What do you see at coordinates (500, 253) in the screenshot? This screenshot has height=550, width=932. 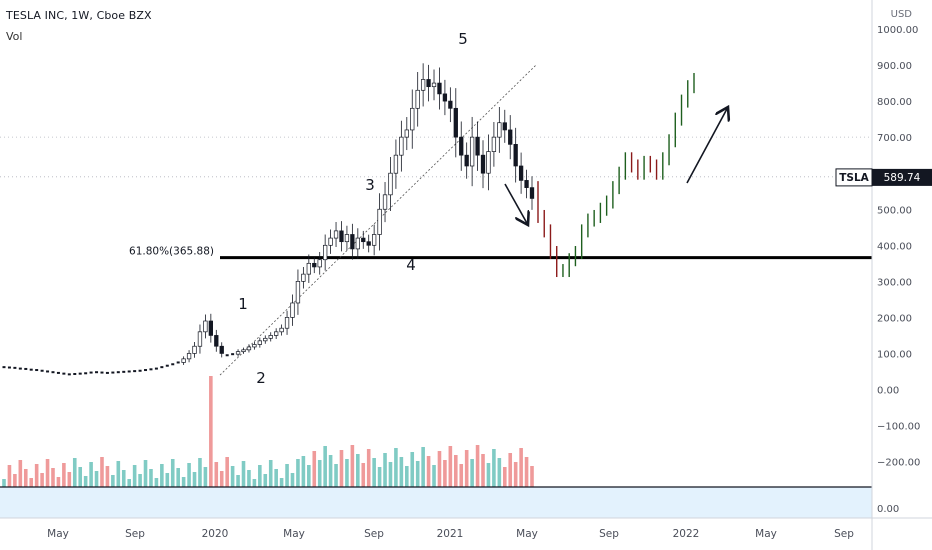 I see `fib-level: 61.80%(365.88)` at bounding box center [500, 253].